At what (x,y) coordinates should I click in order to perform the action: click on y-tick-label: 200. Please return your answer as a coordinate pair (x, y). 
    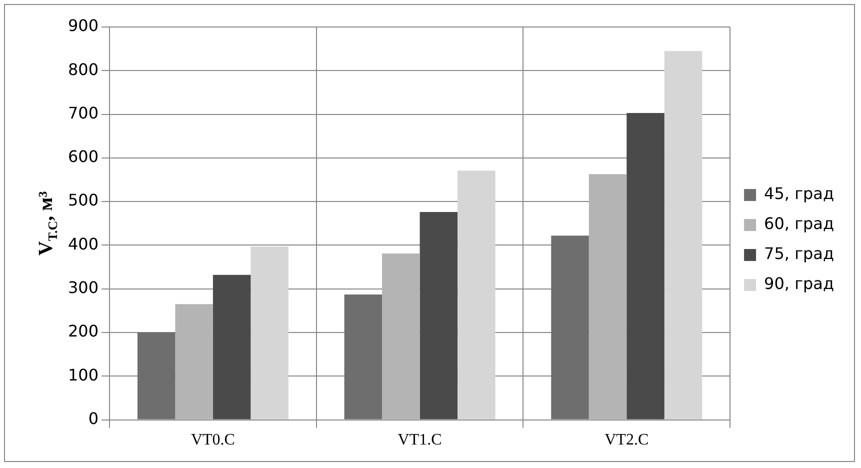
    Looking at the image, I should click on (83, 331).